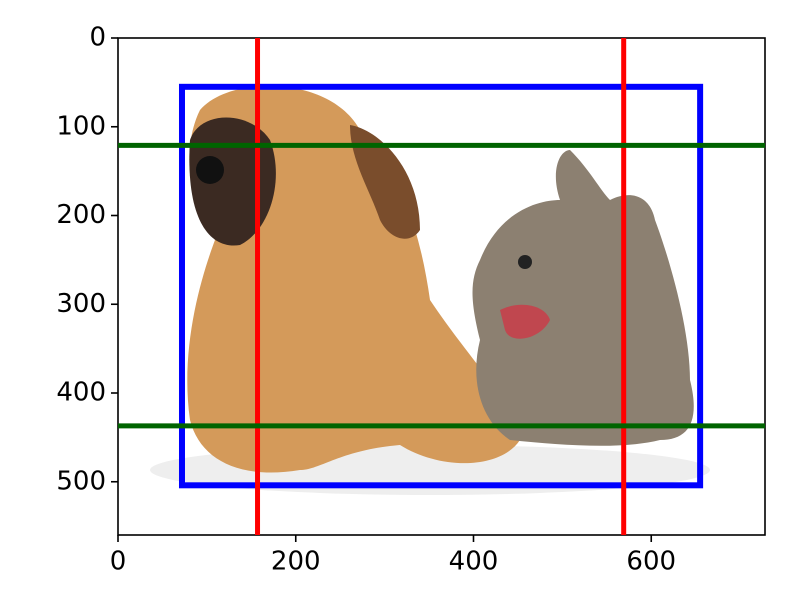 Image resolution: width=810 pixels, height=614 pixels. I want to click on y-tick-label: 400, so click(81, 393).